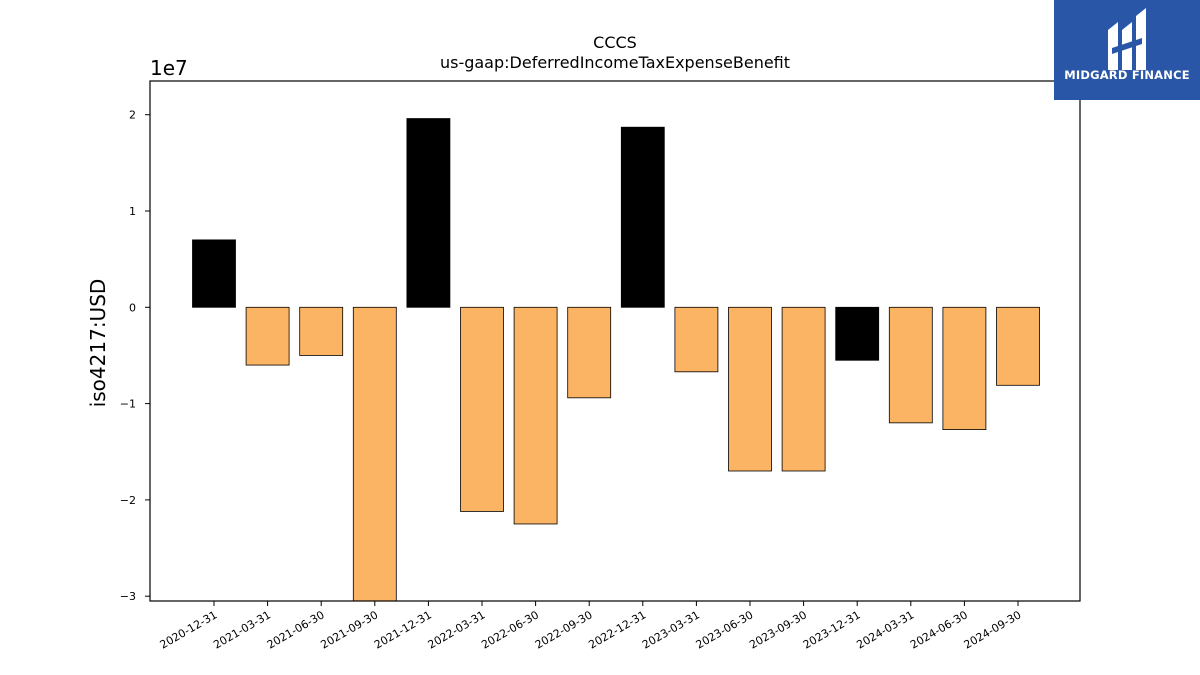  What do you see at coordinates (885, 629) in the screenshot?
I see `x-tick-label: 2024-03-31` at bounding box center [885, 629].